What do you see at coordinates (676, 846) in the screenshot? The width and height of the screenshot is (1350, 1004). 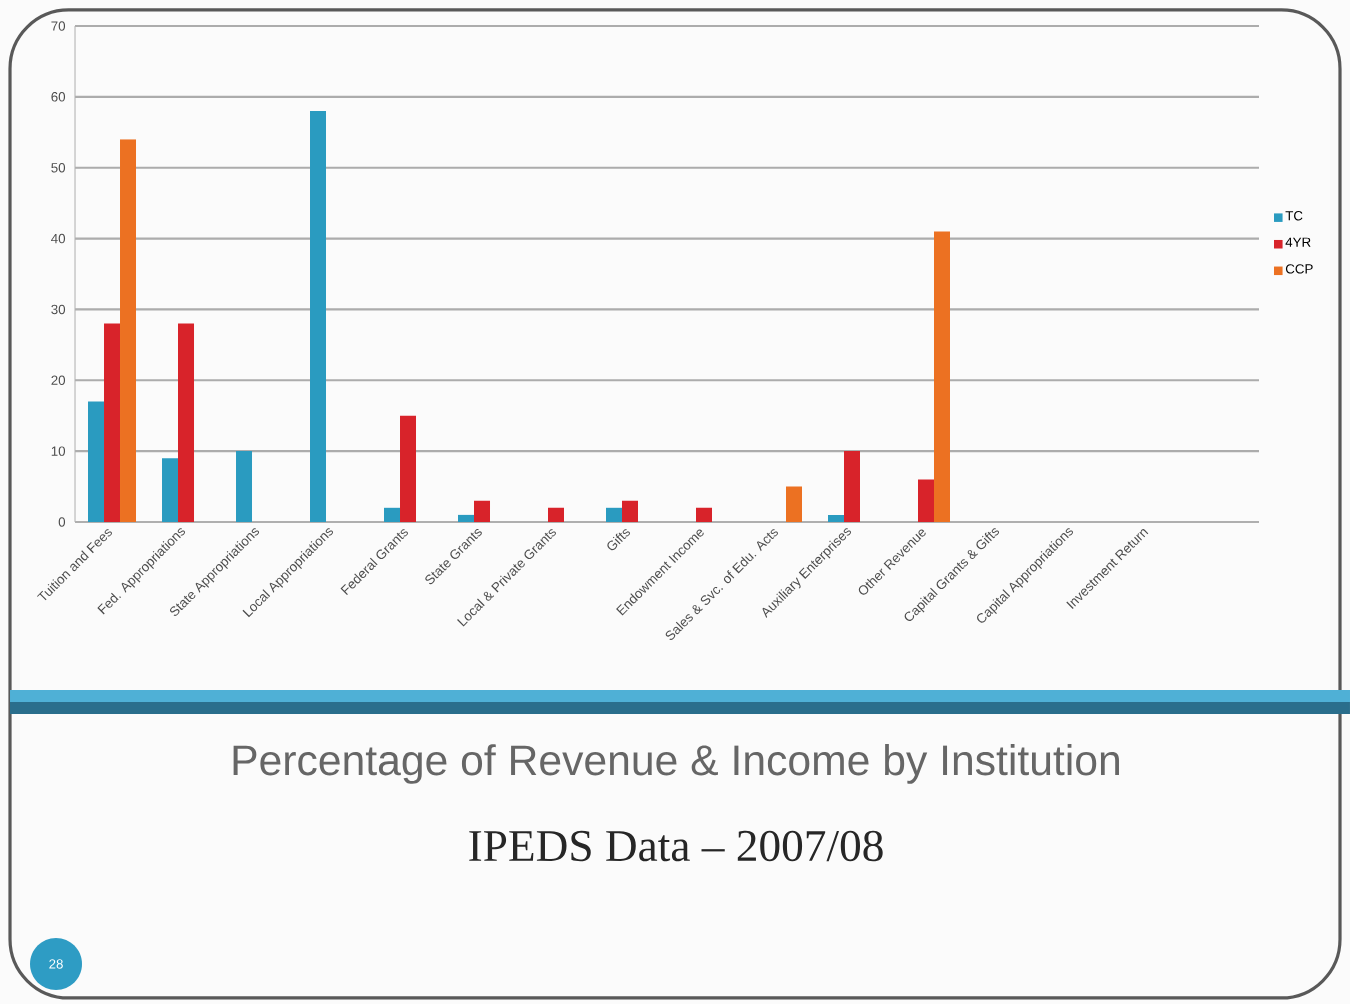 I see `text: IPEDS Data – 2007/08` at bounding box center [676, 846].